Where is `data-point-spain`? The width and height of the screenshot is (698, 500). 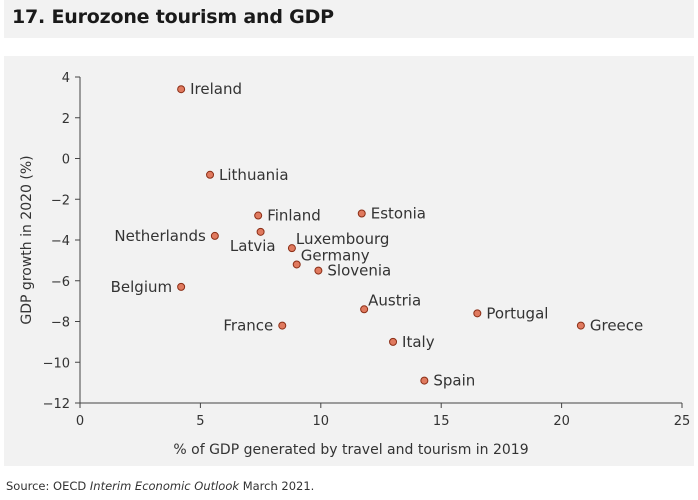 data-point-spain is located at coordinates (424, 380).